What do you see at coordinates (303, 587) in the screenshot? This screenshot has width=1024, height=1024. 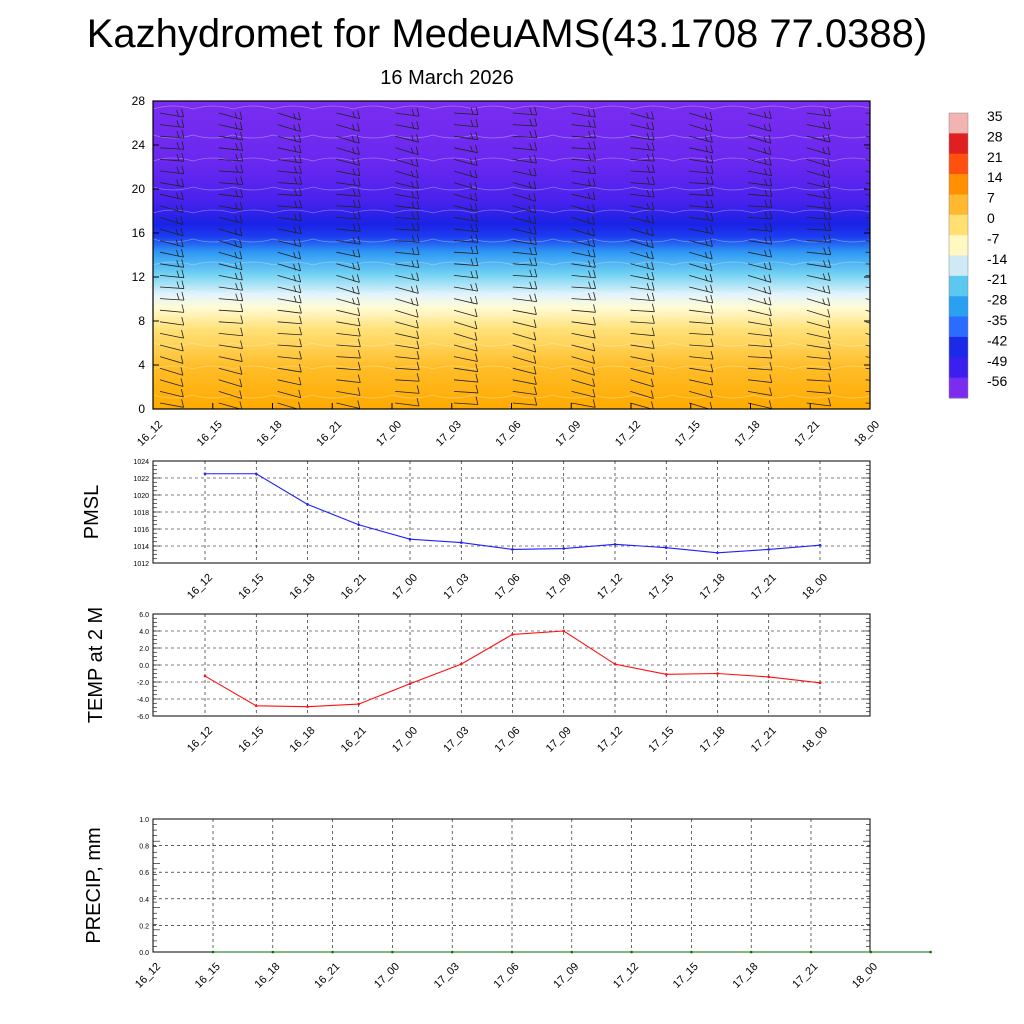 I see `x-tick-label: 16_18` at bounding box center [303, 587].